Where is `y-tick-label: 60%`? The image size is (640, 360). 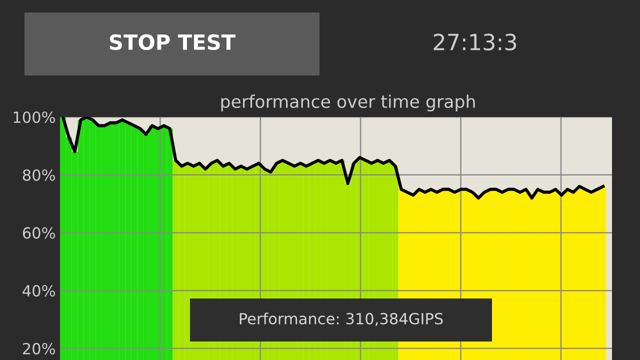 y-tick-label: 60% is located at coordinates (38, 233).